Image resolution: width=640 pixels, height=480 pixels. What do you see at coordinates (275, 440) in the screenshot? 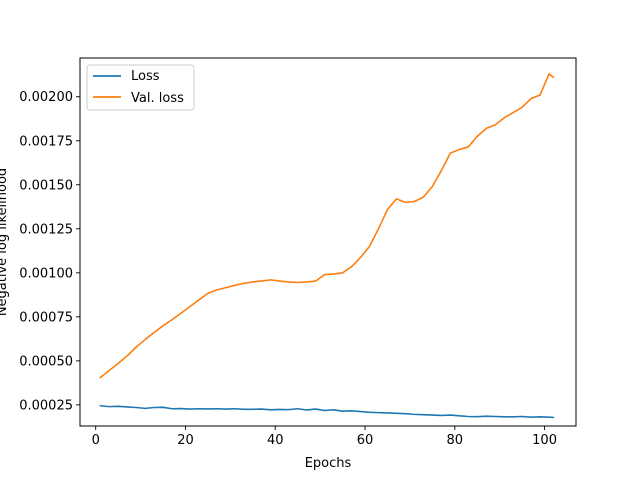
I see `x-tick-label: 40` at bounding box center [275, 440].